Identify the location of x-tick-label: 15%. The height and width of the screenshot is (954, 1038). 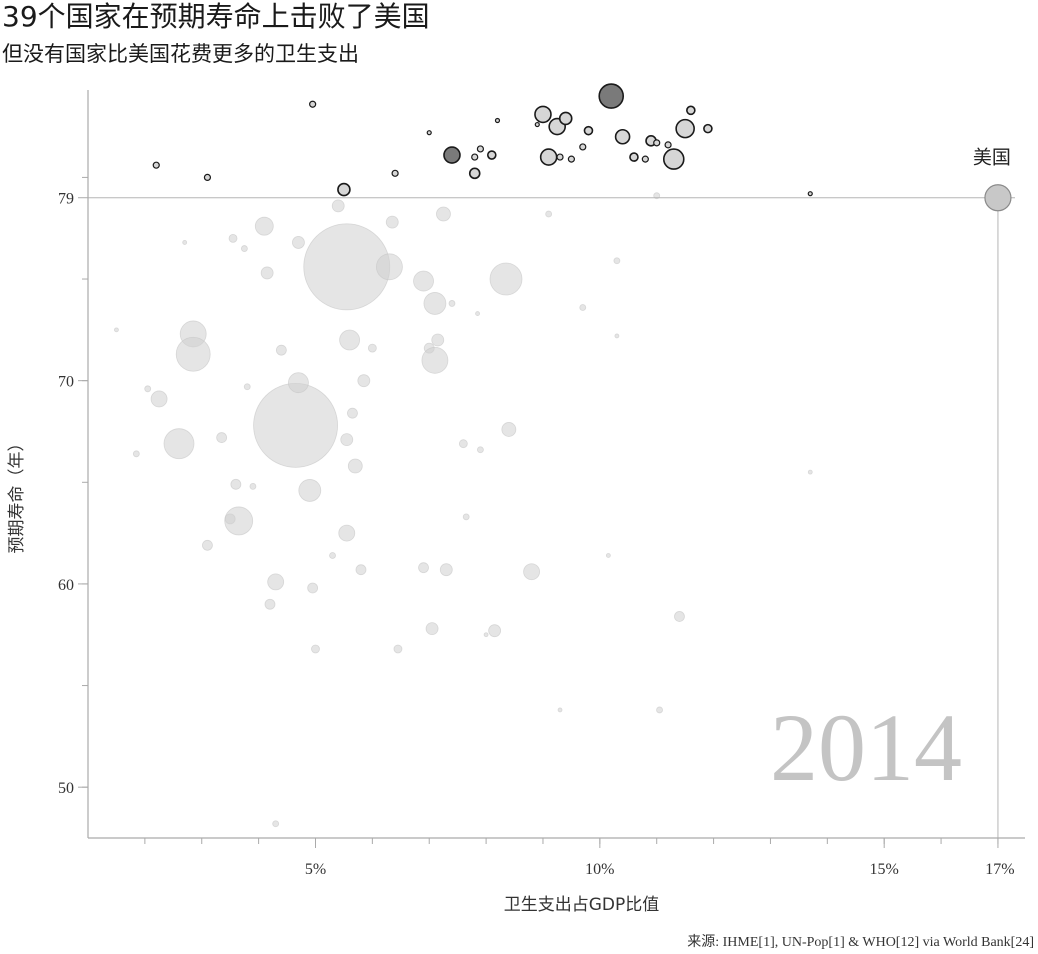
(884, 869).